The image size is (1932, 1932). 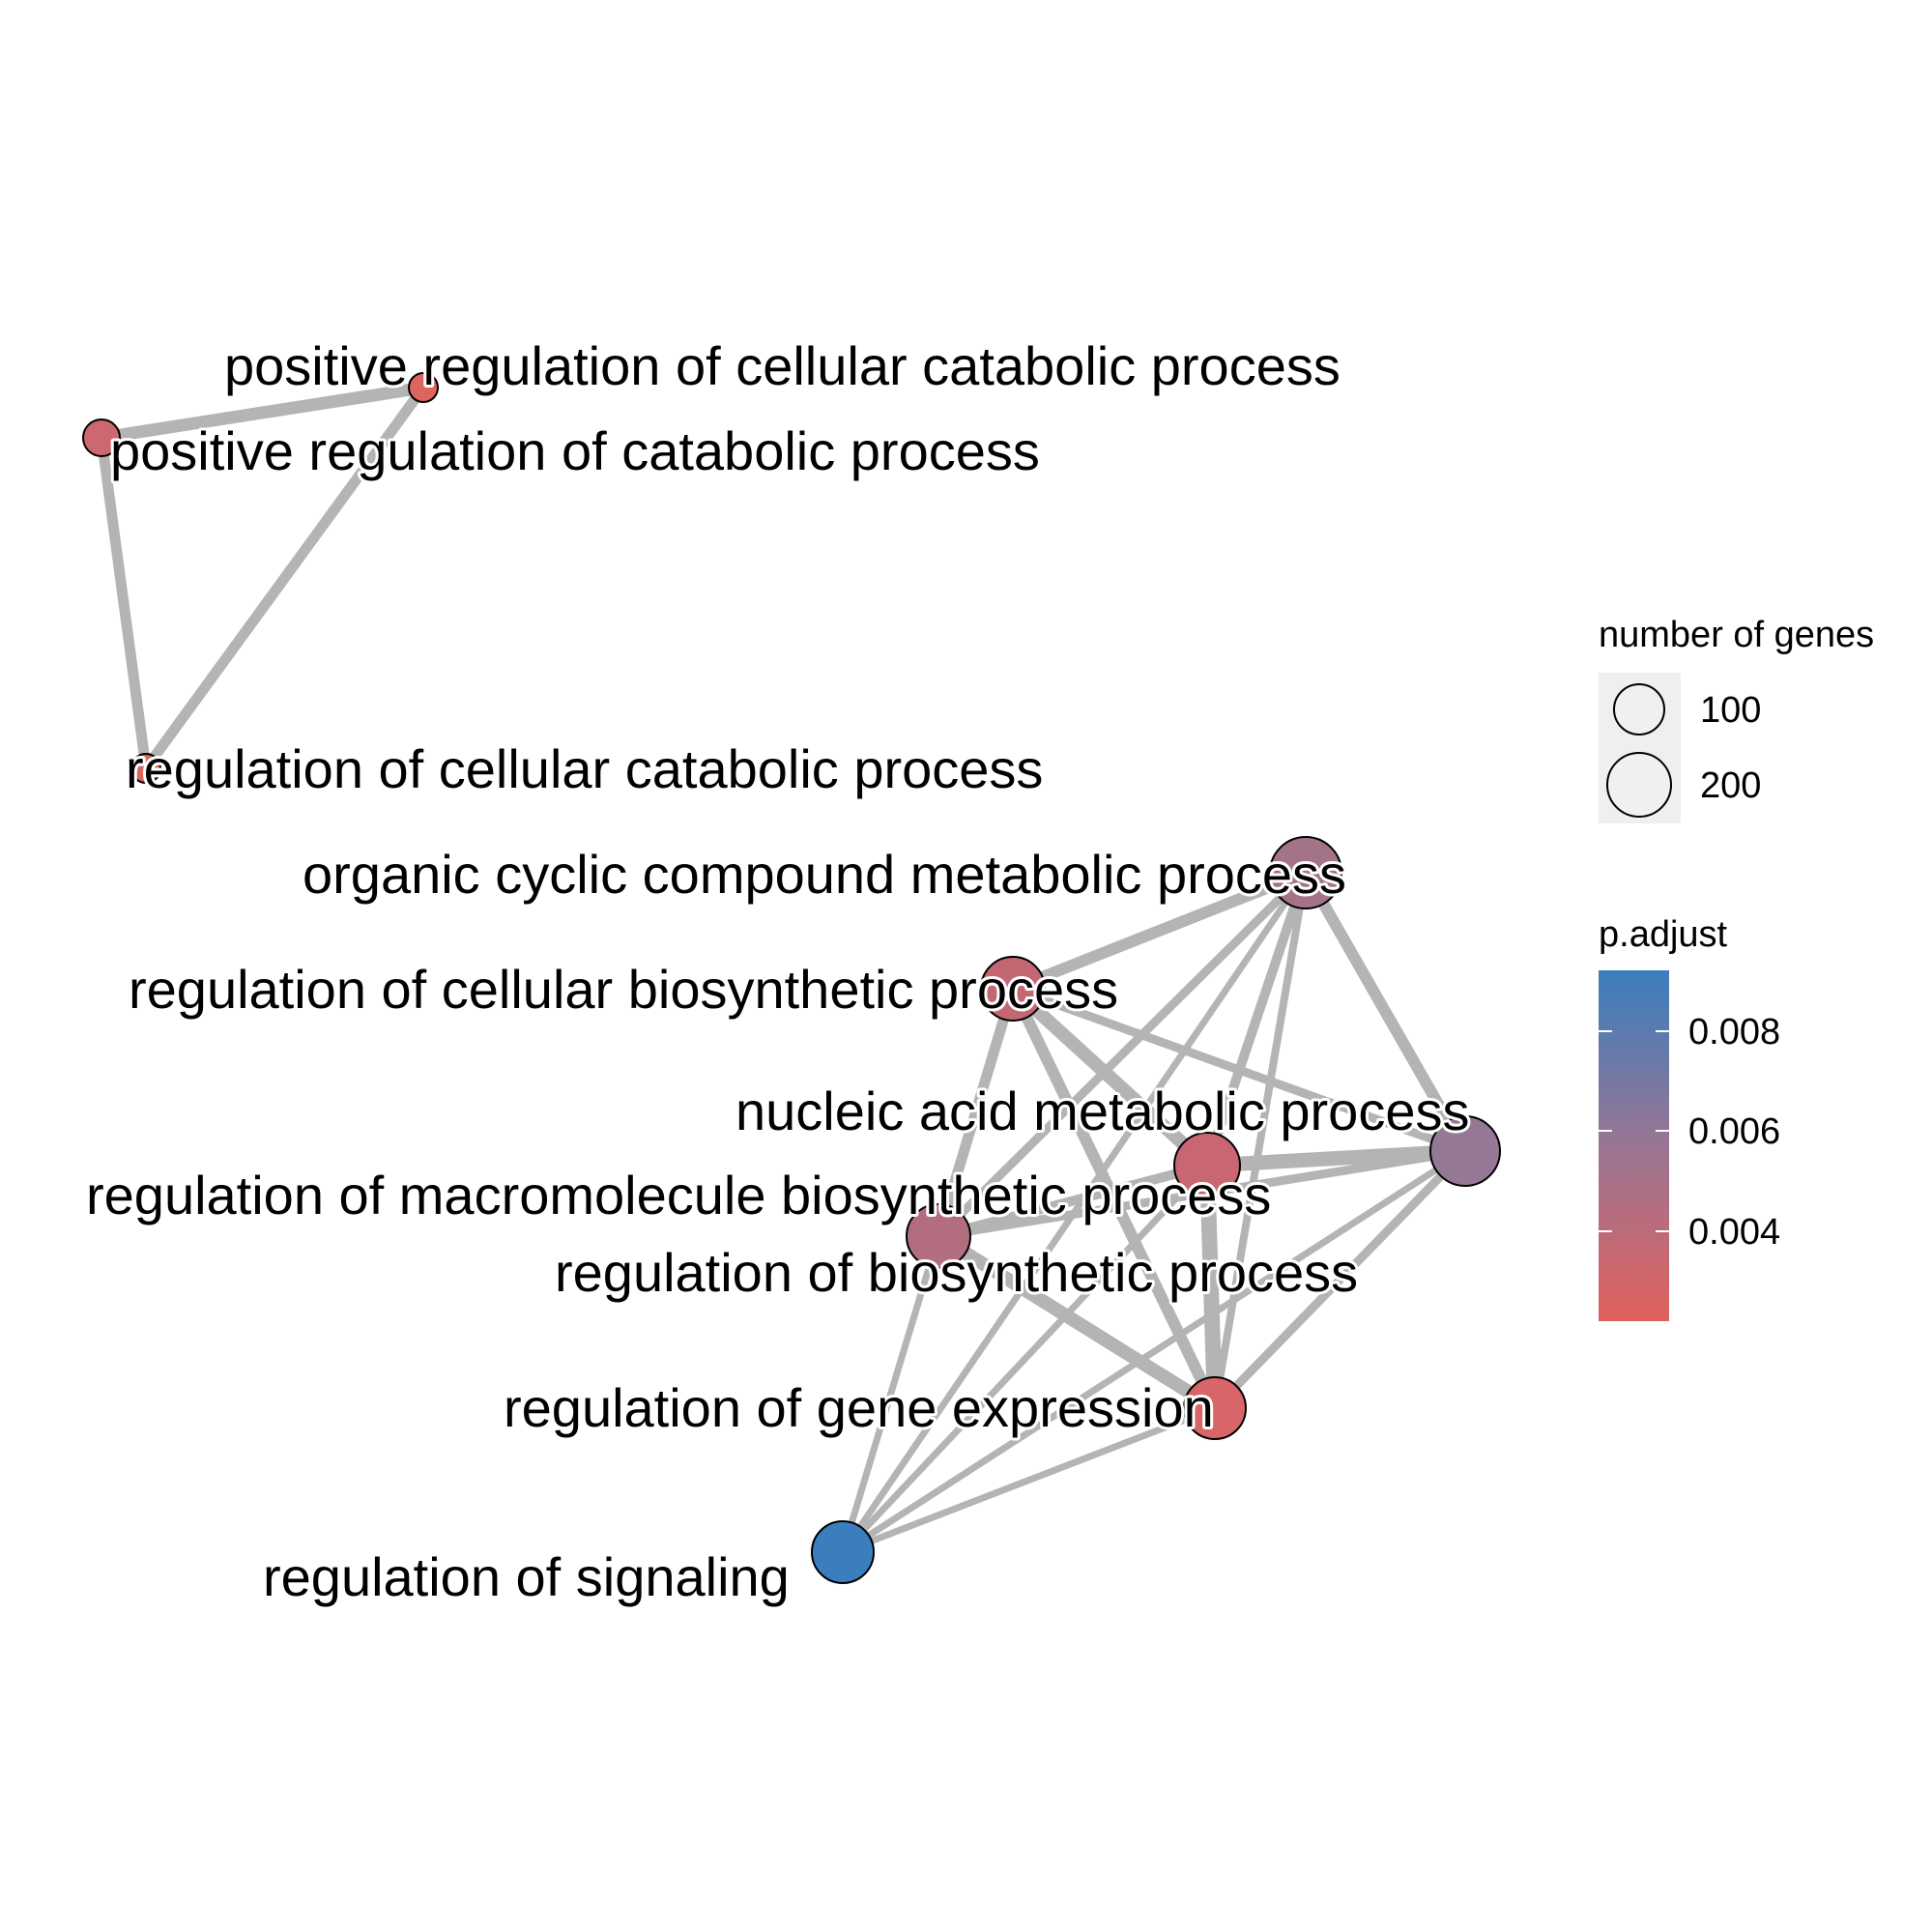 I want to click on node-rcbp, so click(x=1013, y=989).